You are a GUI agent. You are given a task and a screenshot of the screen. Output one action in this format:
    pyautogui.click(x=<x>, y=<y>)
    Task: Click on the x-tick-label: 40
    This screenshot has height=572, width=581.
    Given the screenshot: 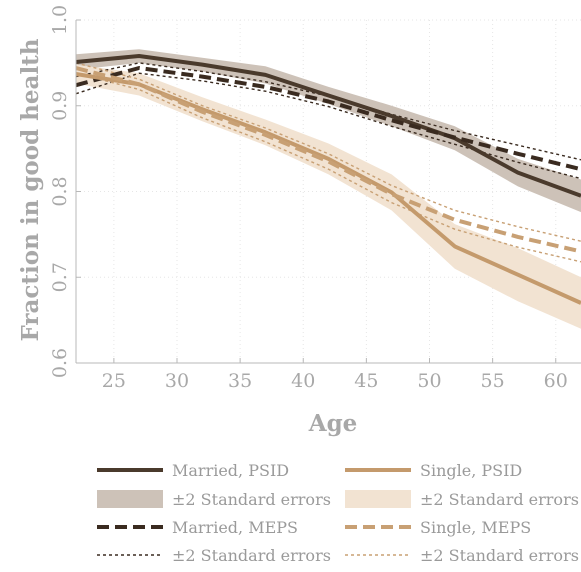 What is the action you would take?
    pyautogui.click(x=303, y=381)
    